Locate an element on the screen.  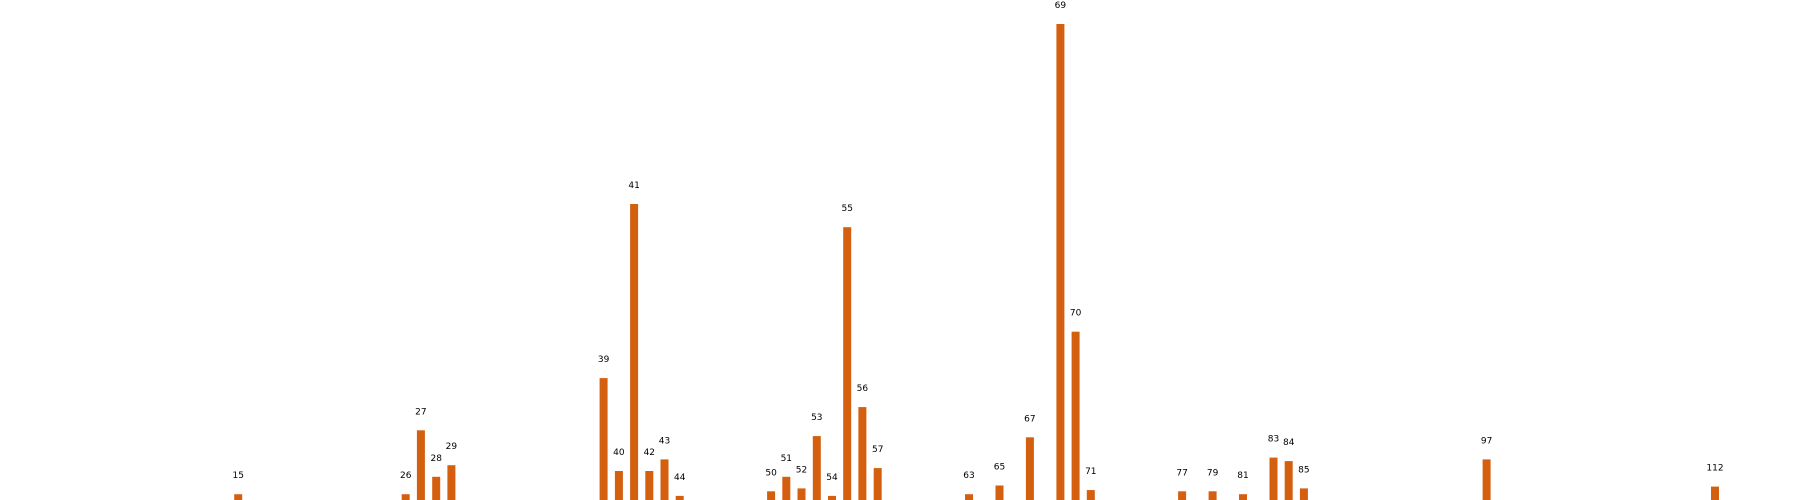
bar-label-15: 15 is located at coordinates (237, 476).